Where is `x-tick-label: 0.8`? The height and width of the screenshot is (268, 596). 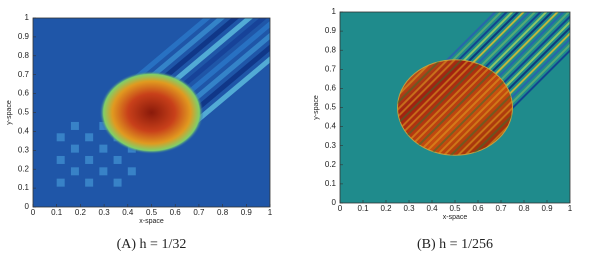
x-tick-label: 0.8 is located at coordinates (524, 208).